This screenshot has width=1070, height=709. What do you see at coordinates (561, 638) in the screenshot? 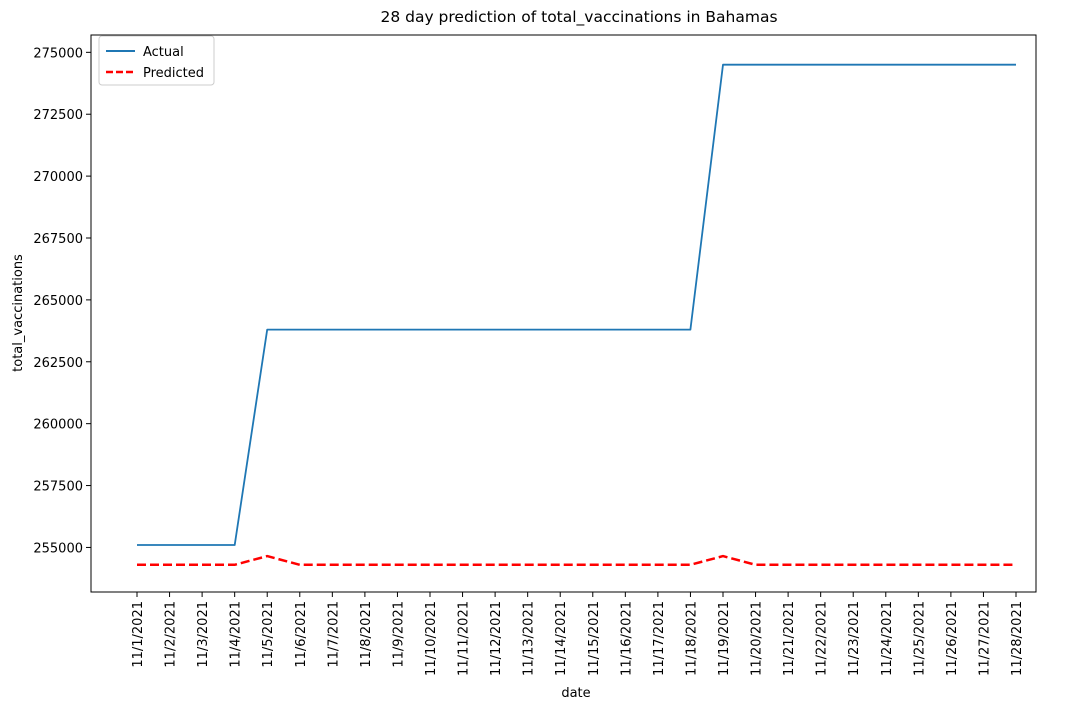
I see `x-tick-label: 11/14/2021` at bounding box center [561, 638].